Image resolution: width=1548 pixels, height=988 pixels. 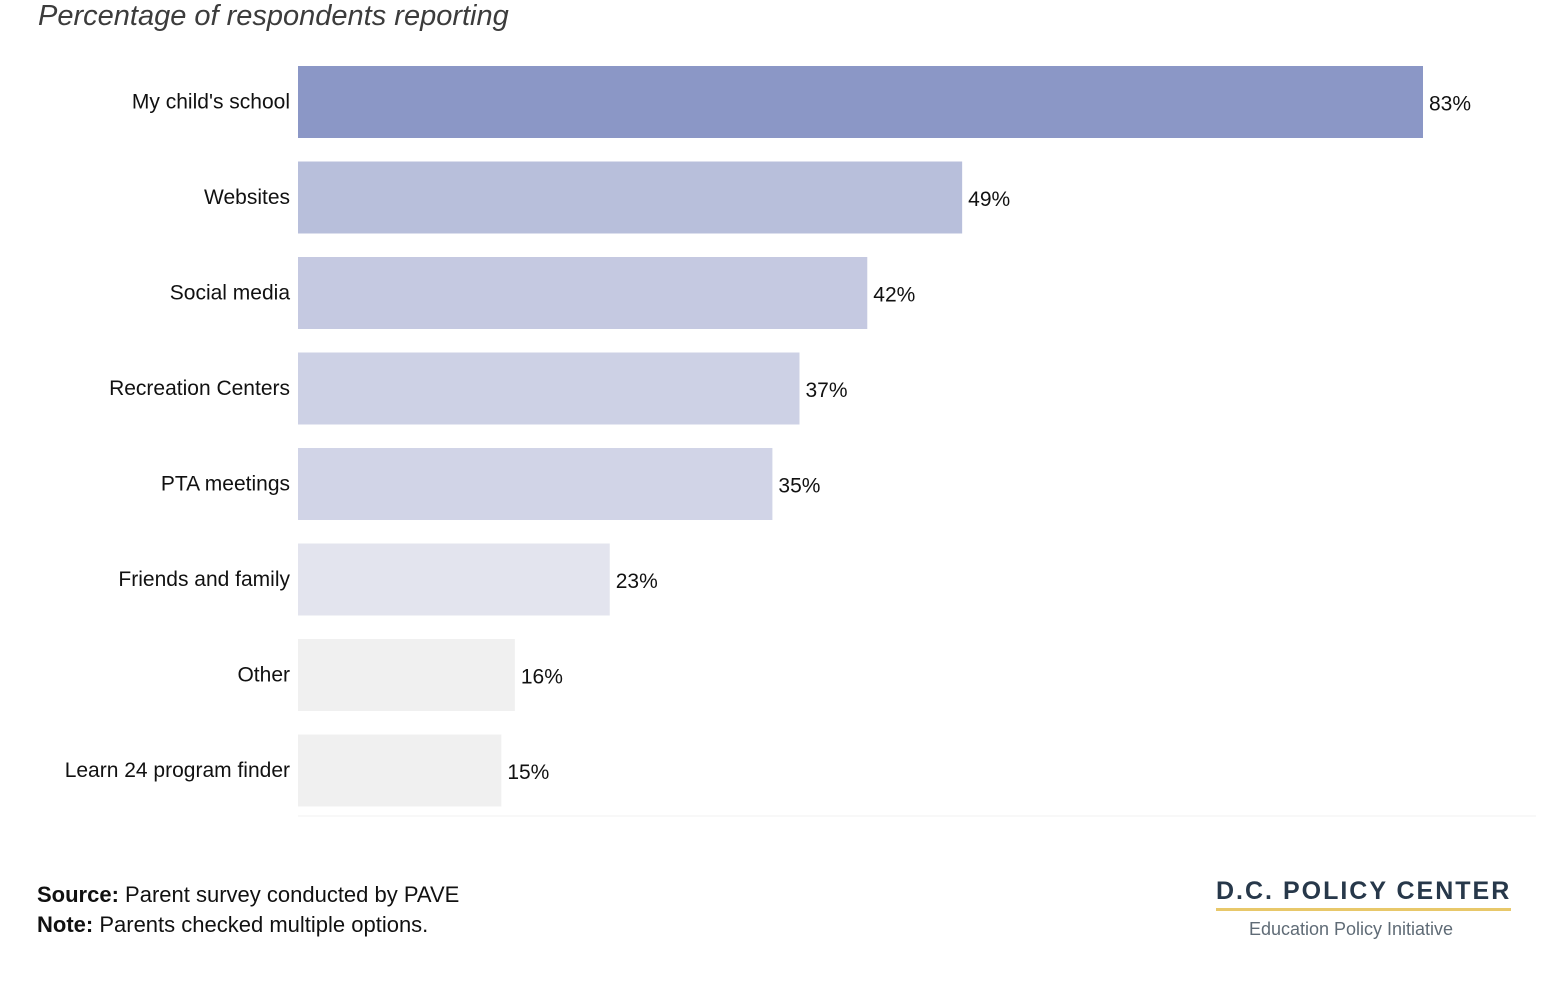 I want to click on note-text: Parents checked multiple options., so click(x=261, y=924).